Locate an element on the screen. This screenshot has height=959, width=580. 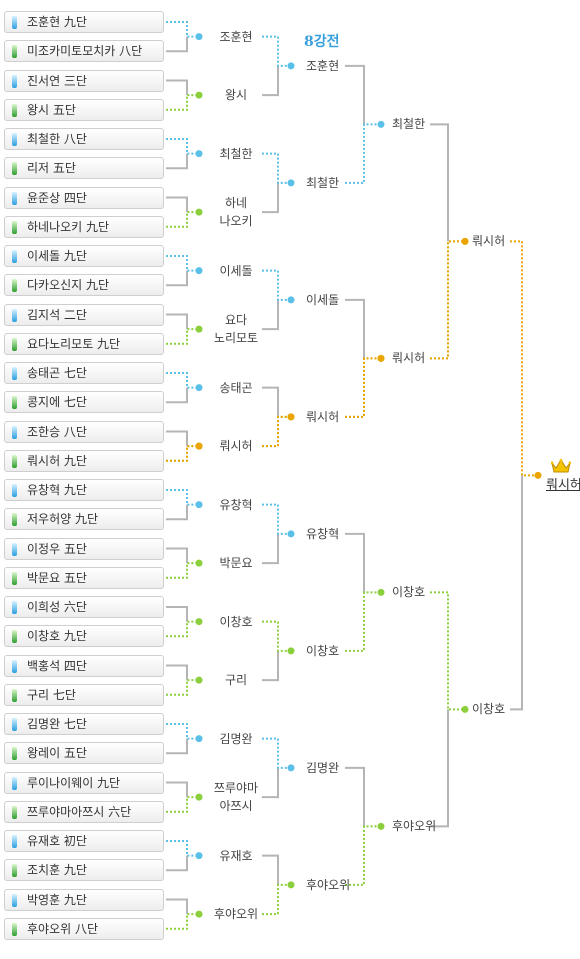
round1-winner: 조훈현 is located at coordinates (236, 37).